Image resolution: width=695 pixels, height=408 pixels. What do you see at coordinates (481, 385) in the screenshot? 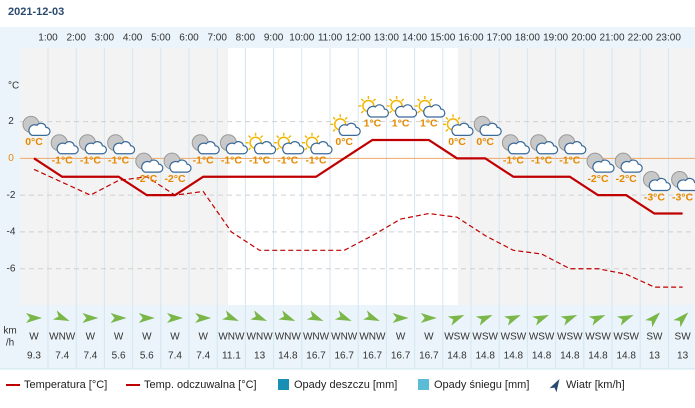
I see `legend-label: Opady śniegu [mm]` at bounding box center [481, 385].